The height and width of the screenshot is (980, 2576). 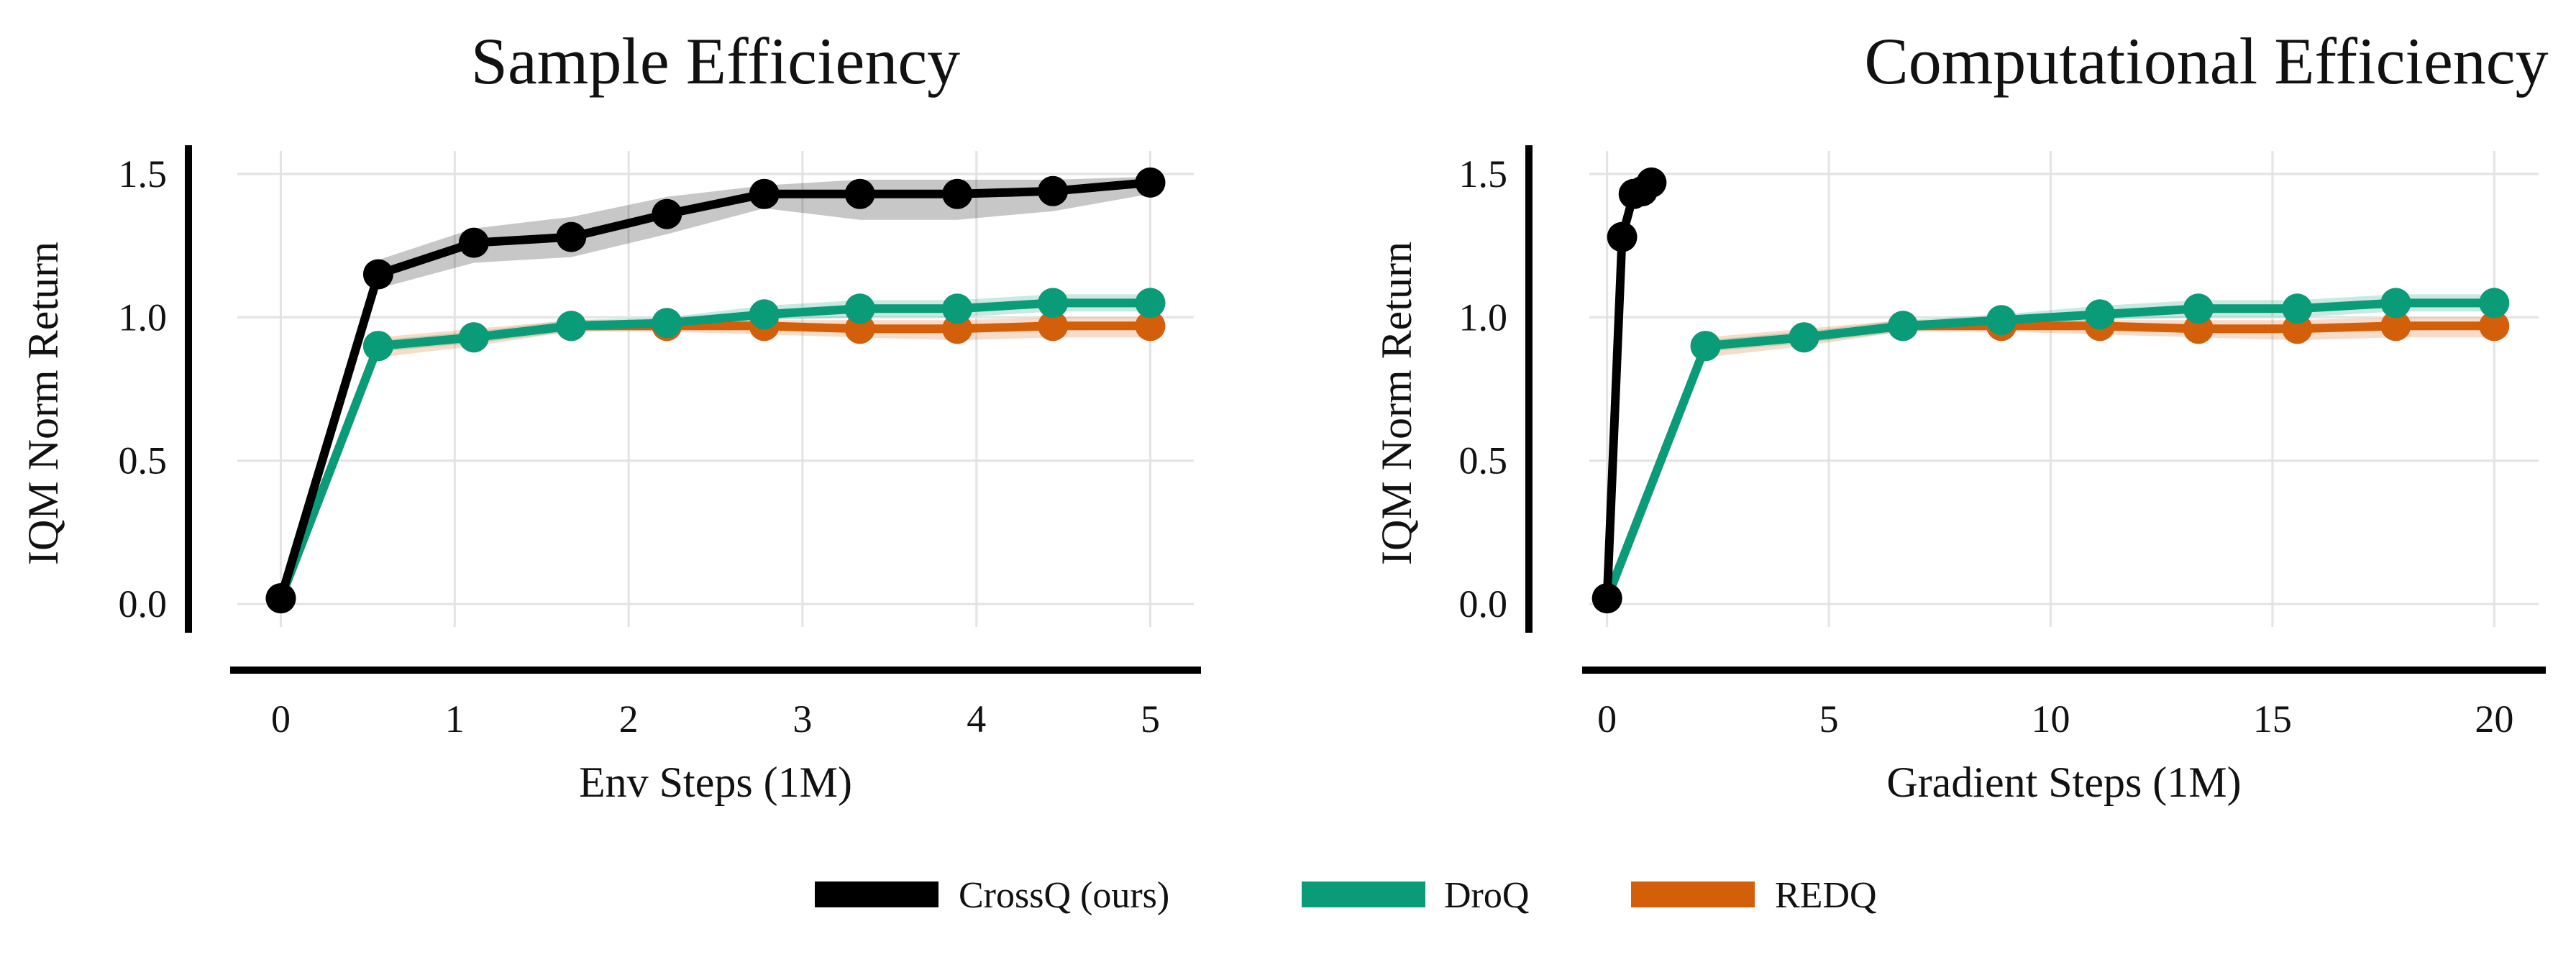 I want to click on legend-label-crossq: CrossQ (ours), so click(x=1064, y=895).